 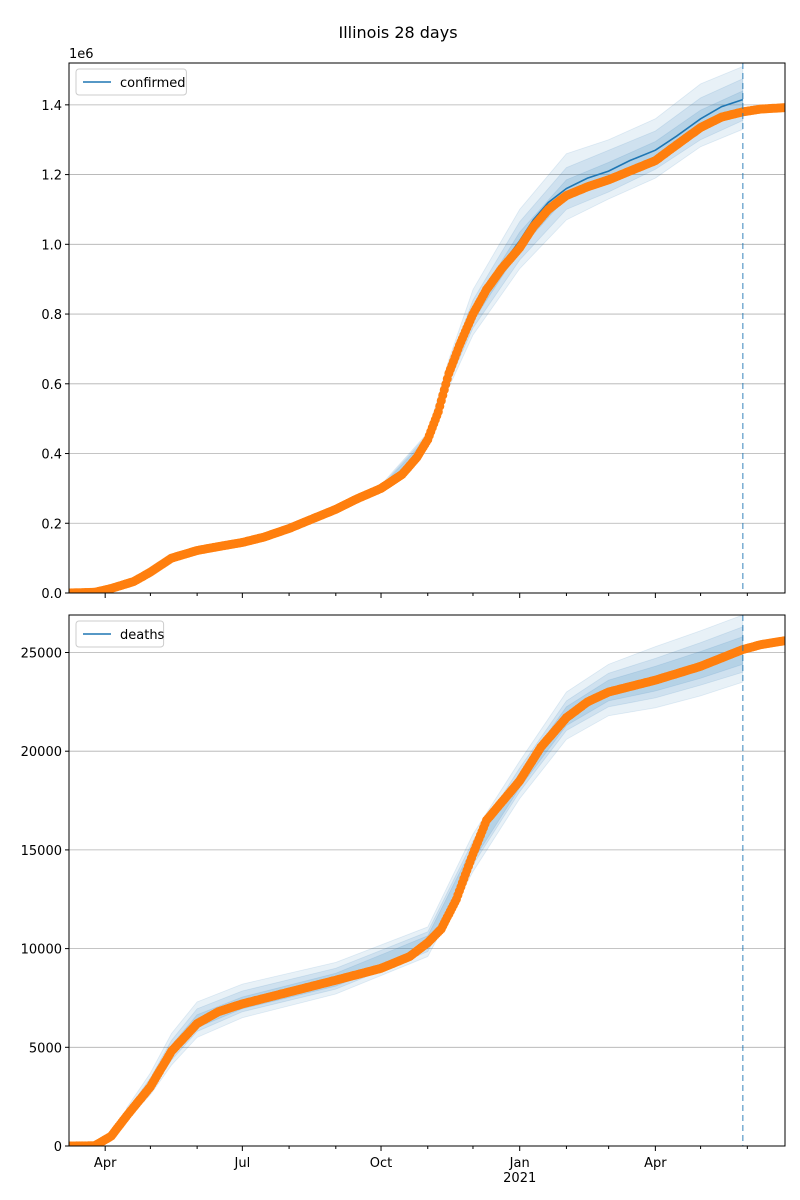 What do you see at coordinates (51, 315) in the screenshot?
I see `y-tick-label: 0.8` at bounding box center [51, 315].